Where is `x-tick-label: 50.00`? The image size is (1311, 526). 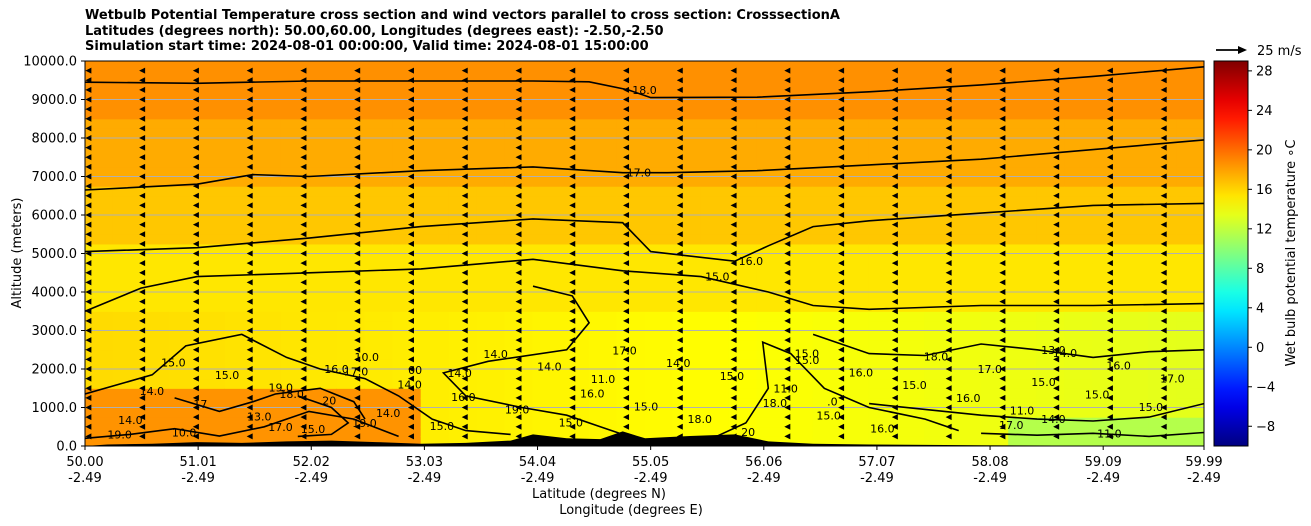
x-tick-label: 50.00 is located at coordinates (84, 462).